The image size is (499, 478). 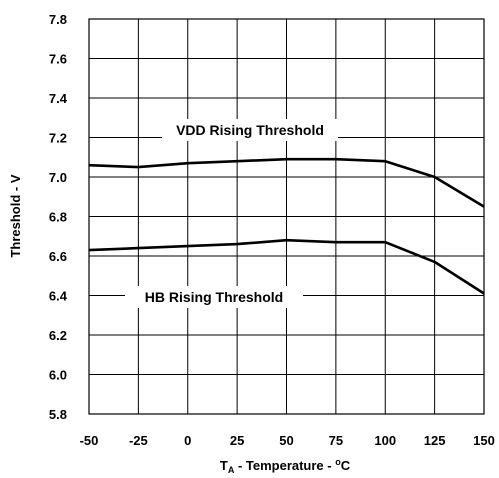 I want to click on y-tick-label-5: 6.8, so click(x=58, y=217).